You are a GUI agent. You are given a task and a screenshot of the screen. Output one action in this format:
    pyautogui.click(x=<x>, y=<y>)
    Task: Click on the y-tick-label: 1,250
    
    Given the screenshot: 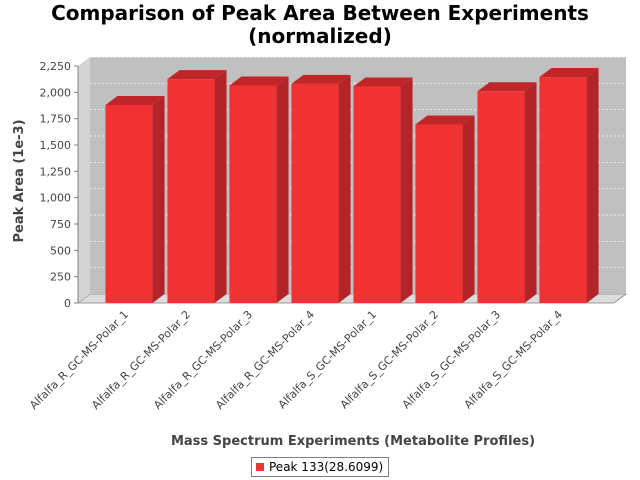 What is the action you would take?
    pyautogui.click(x=56, y=171)
    